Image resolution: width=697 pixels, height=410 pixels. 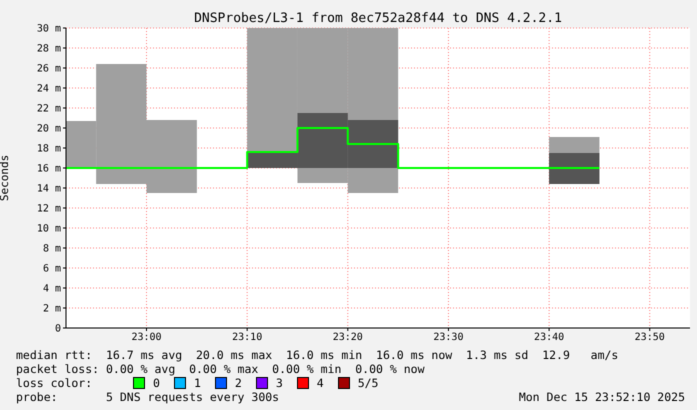 What do you see at coordinates (148, 397) in the screenshot?
I see `text: probe: 5 DNS requests every 300s` at bounding box center [148, 397].